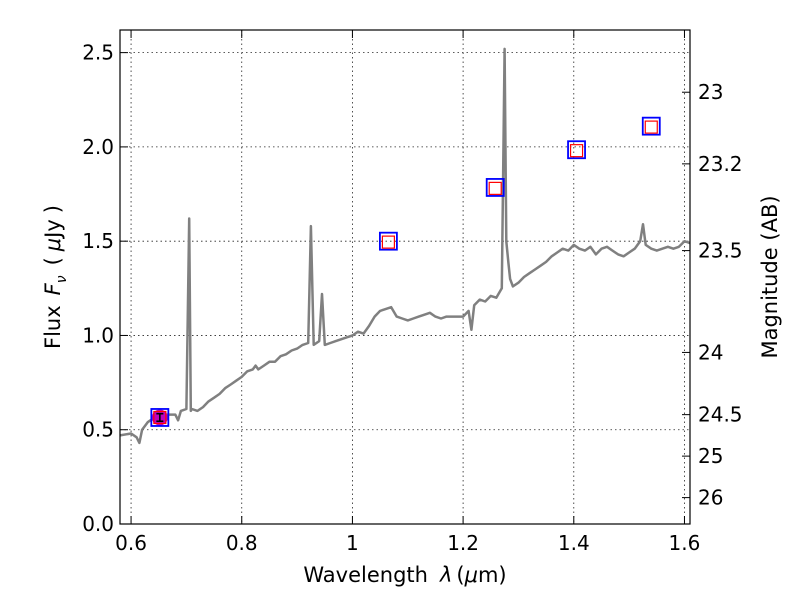 The width and height of the screenshot is (800, 600). Describe the element at coordinates (720, 251) in the screenshot. I see `y2-tick-label: 23.5` at that location.